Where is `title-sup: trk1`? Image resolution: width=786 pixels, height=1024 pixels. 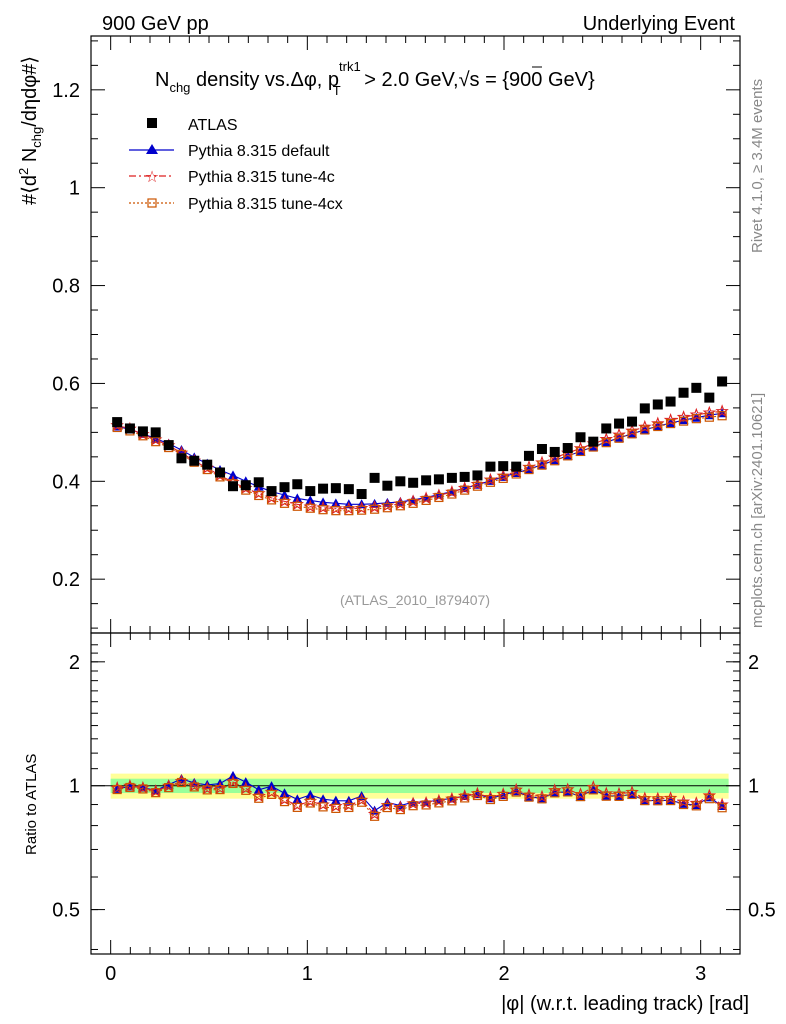
title-sup: trk1 is located at coordinates (350, 66).